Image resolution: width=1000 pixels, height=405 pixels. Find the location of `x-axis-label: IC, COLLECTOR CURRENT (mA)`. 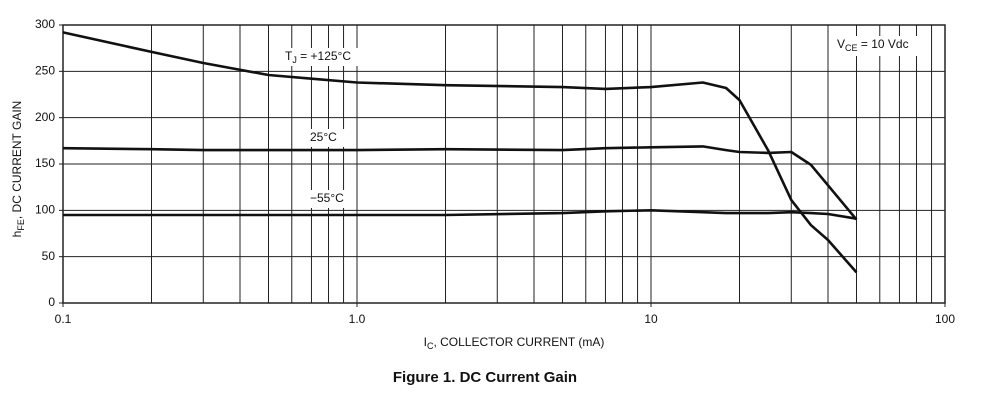

x-axis-label: IC, COLLECTOR CURRENT (mA) is located at coordinates (514, 343).